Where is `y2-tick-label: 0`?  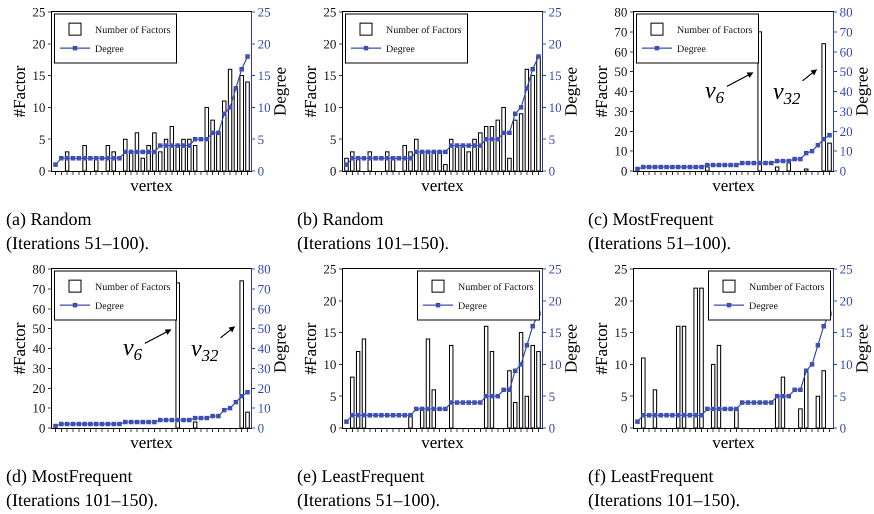 y2-tick-label: 0 is located at coordinates (843, 428).